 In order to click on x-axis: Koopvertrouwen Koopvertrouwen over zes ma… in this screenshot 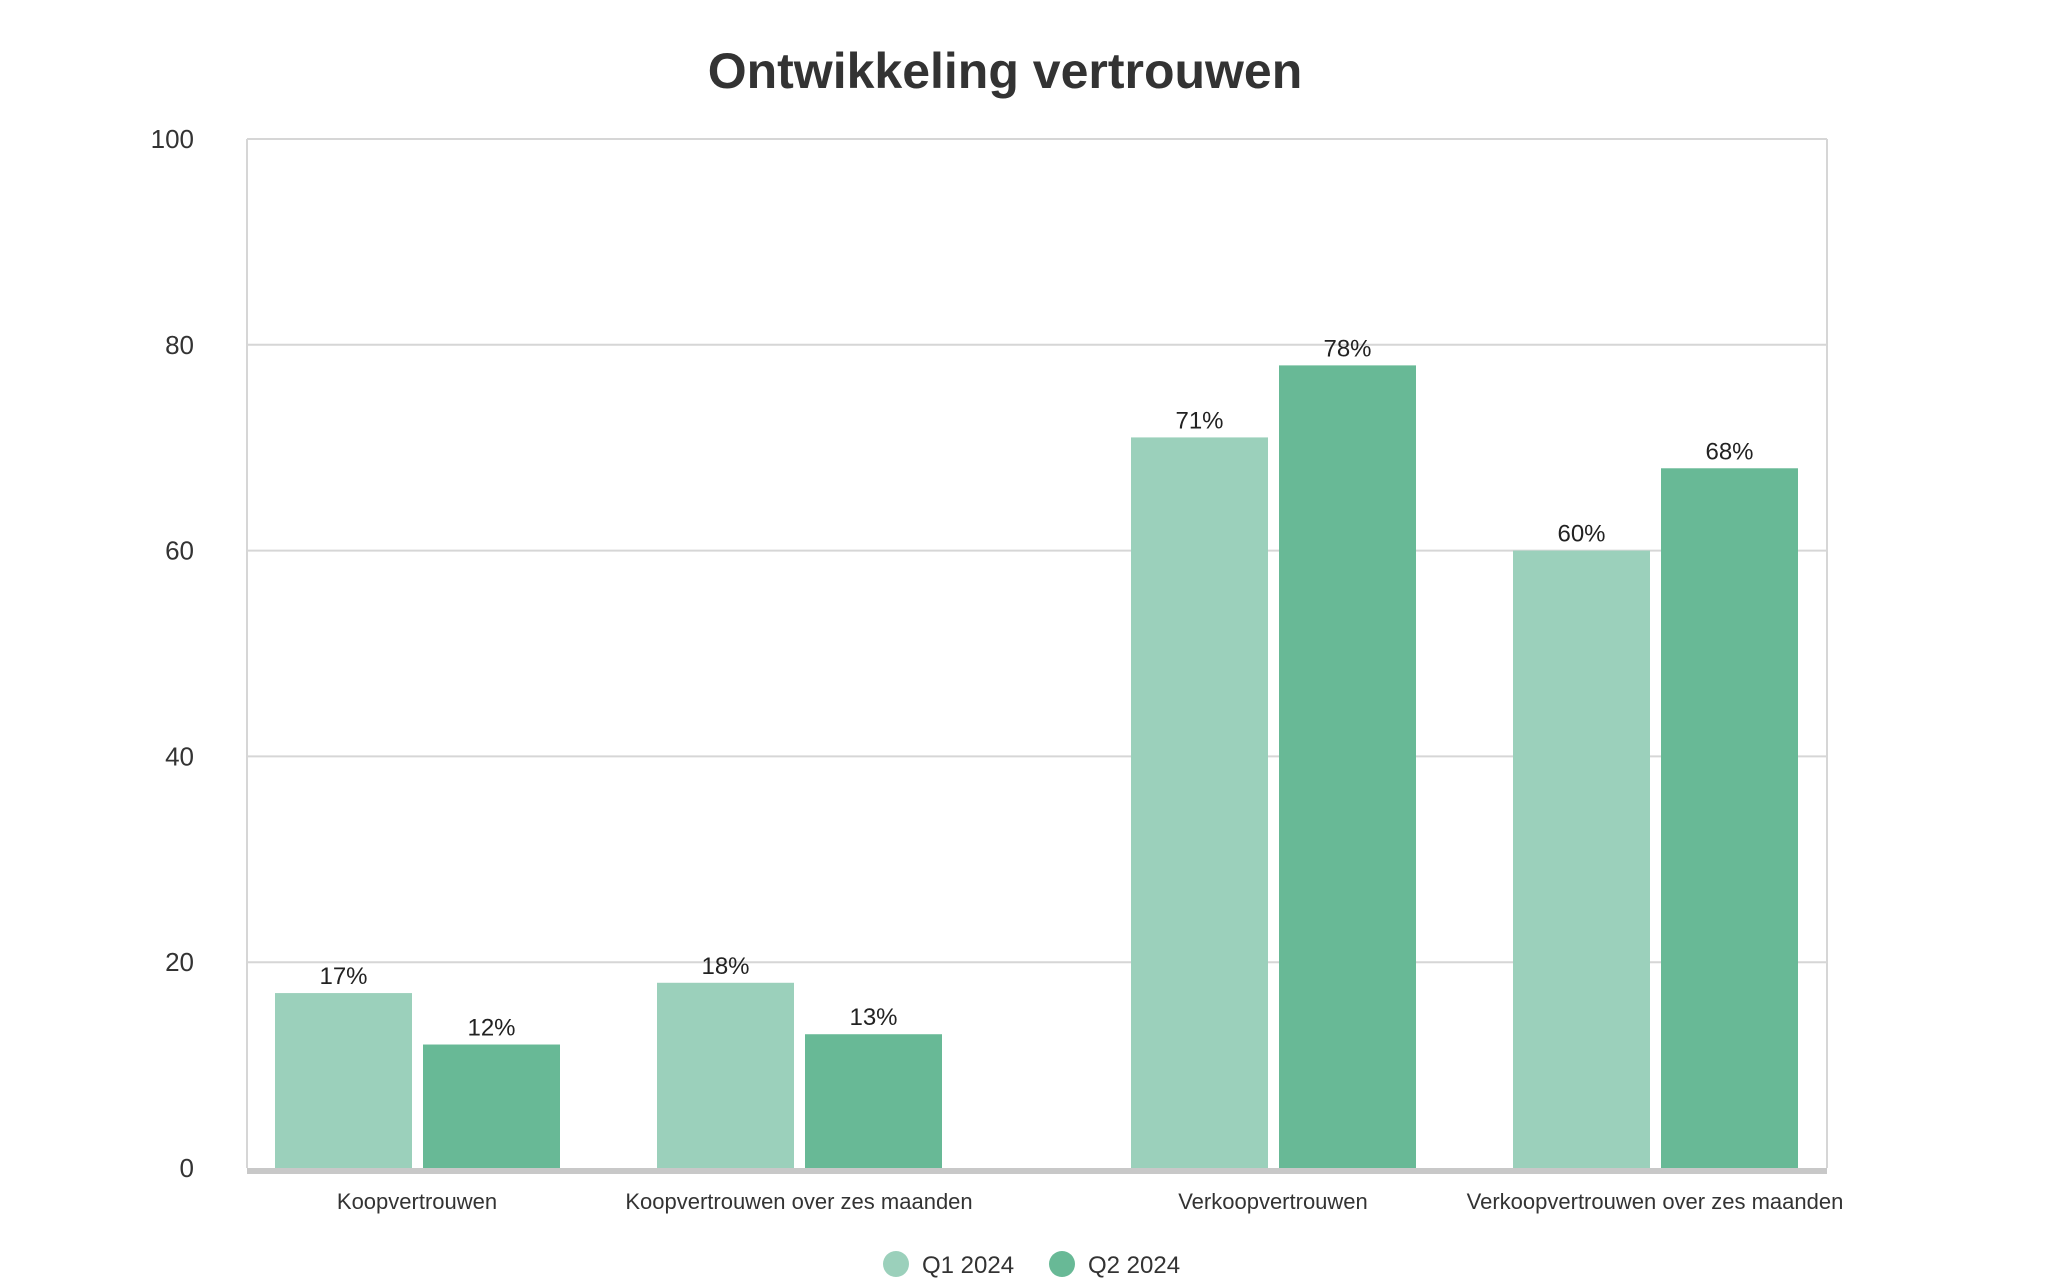, I will do `click(1045, 1191)`.